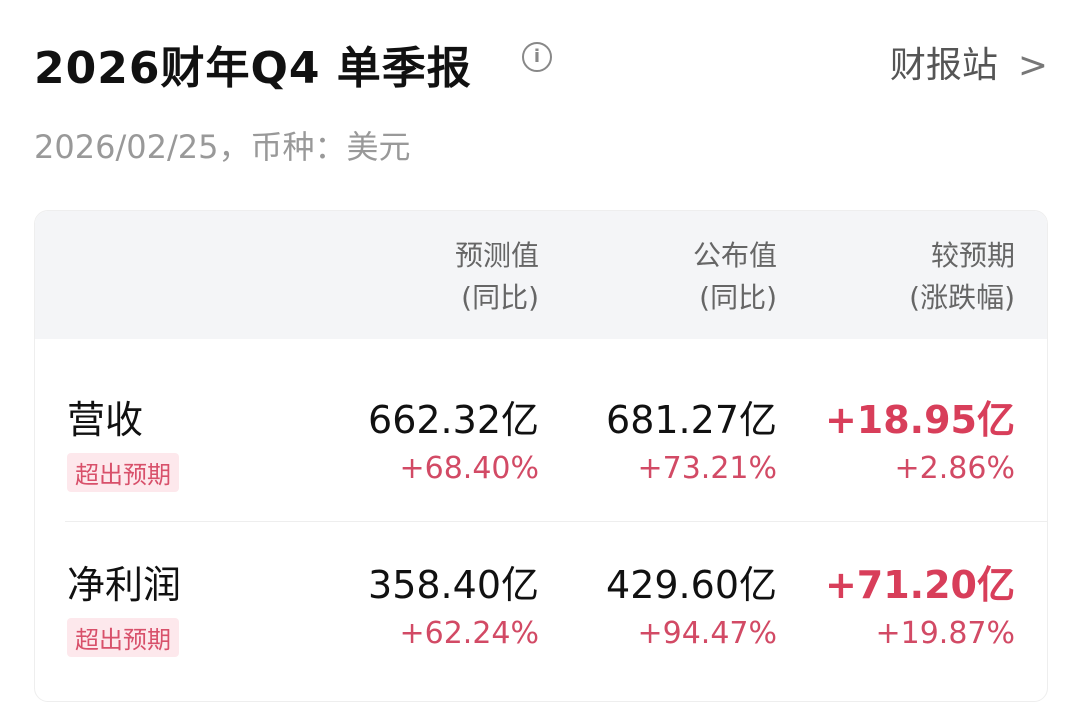  Describe the element at coordinates (691, 420) in the screenshot. I see `actual-value: 681.27亿` at that location.